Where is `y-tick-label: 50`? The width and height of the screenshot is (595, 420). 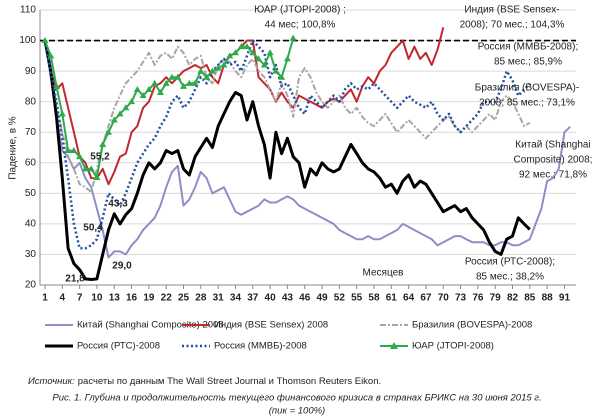
y-tick-label: 50 is located at coordinates (31, 193).